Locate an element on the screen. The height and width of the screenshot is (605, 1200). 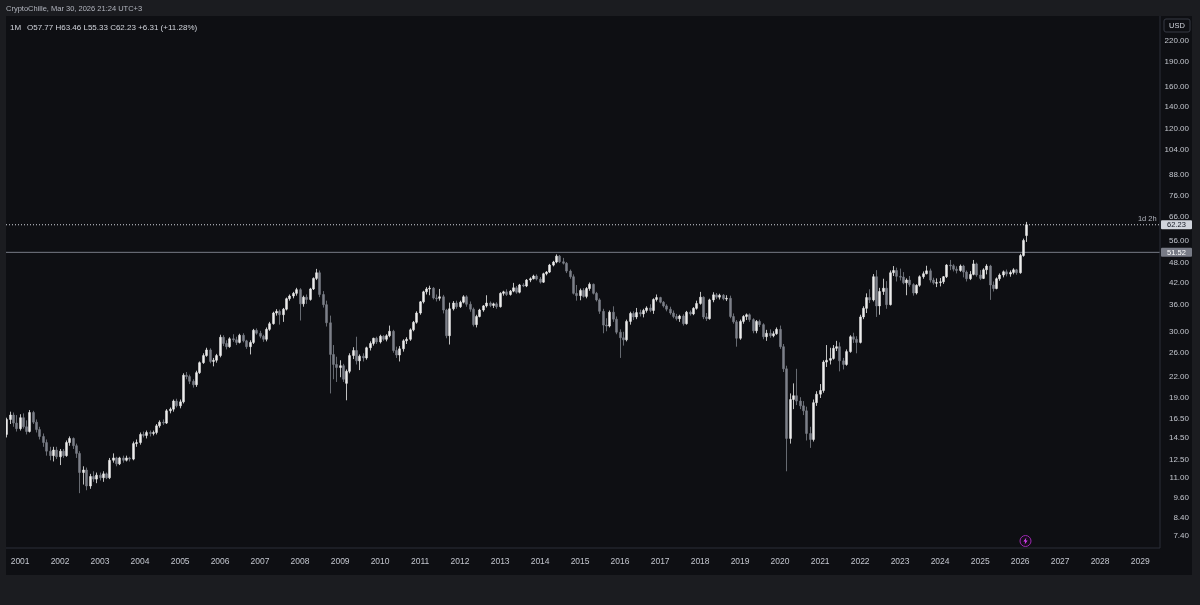
x-tick-label: 2008 is located at coordinates (300, 561).